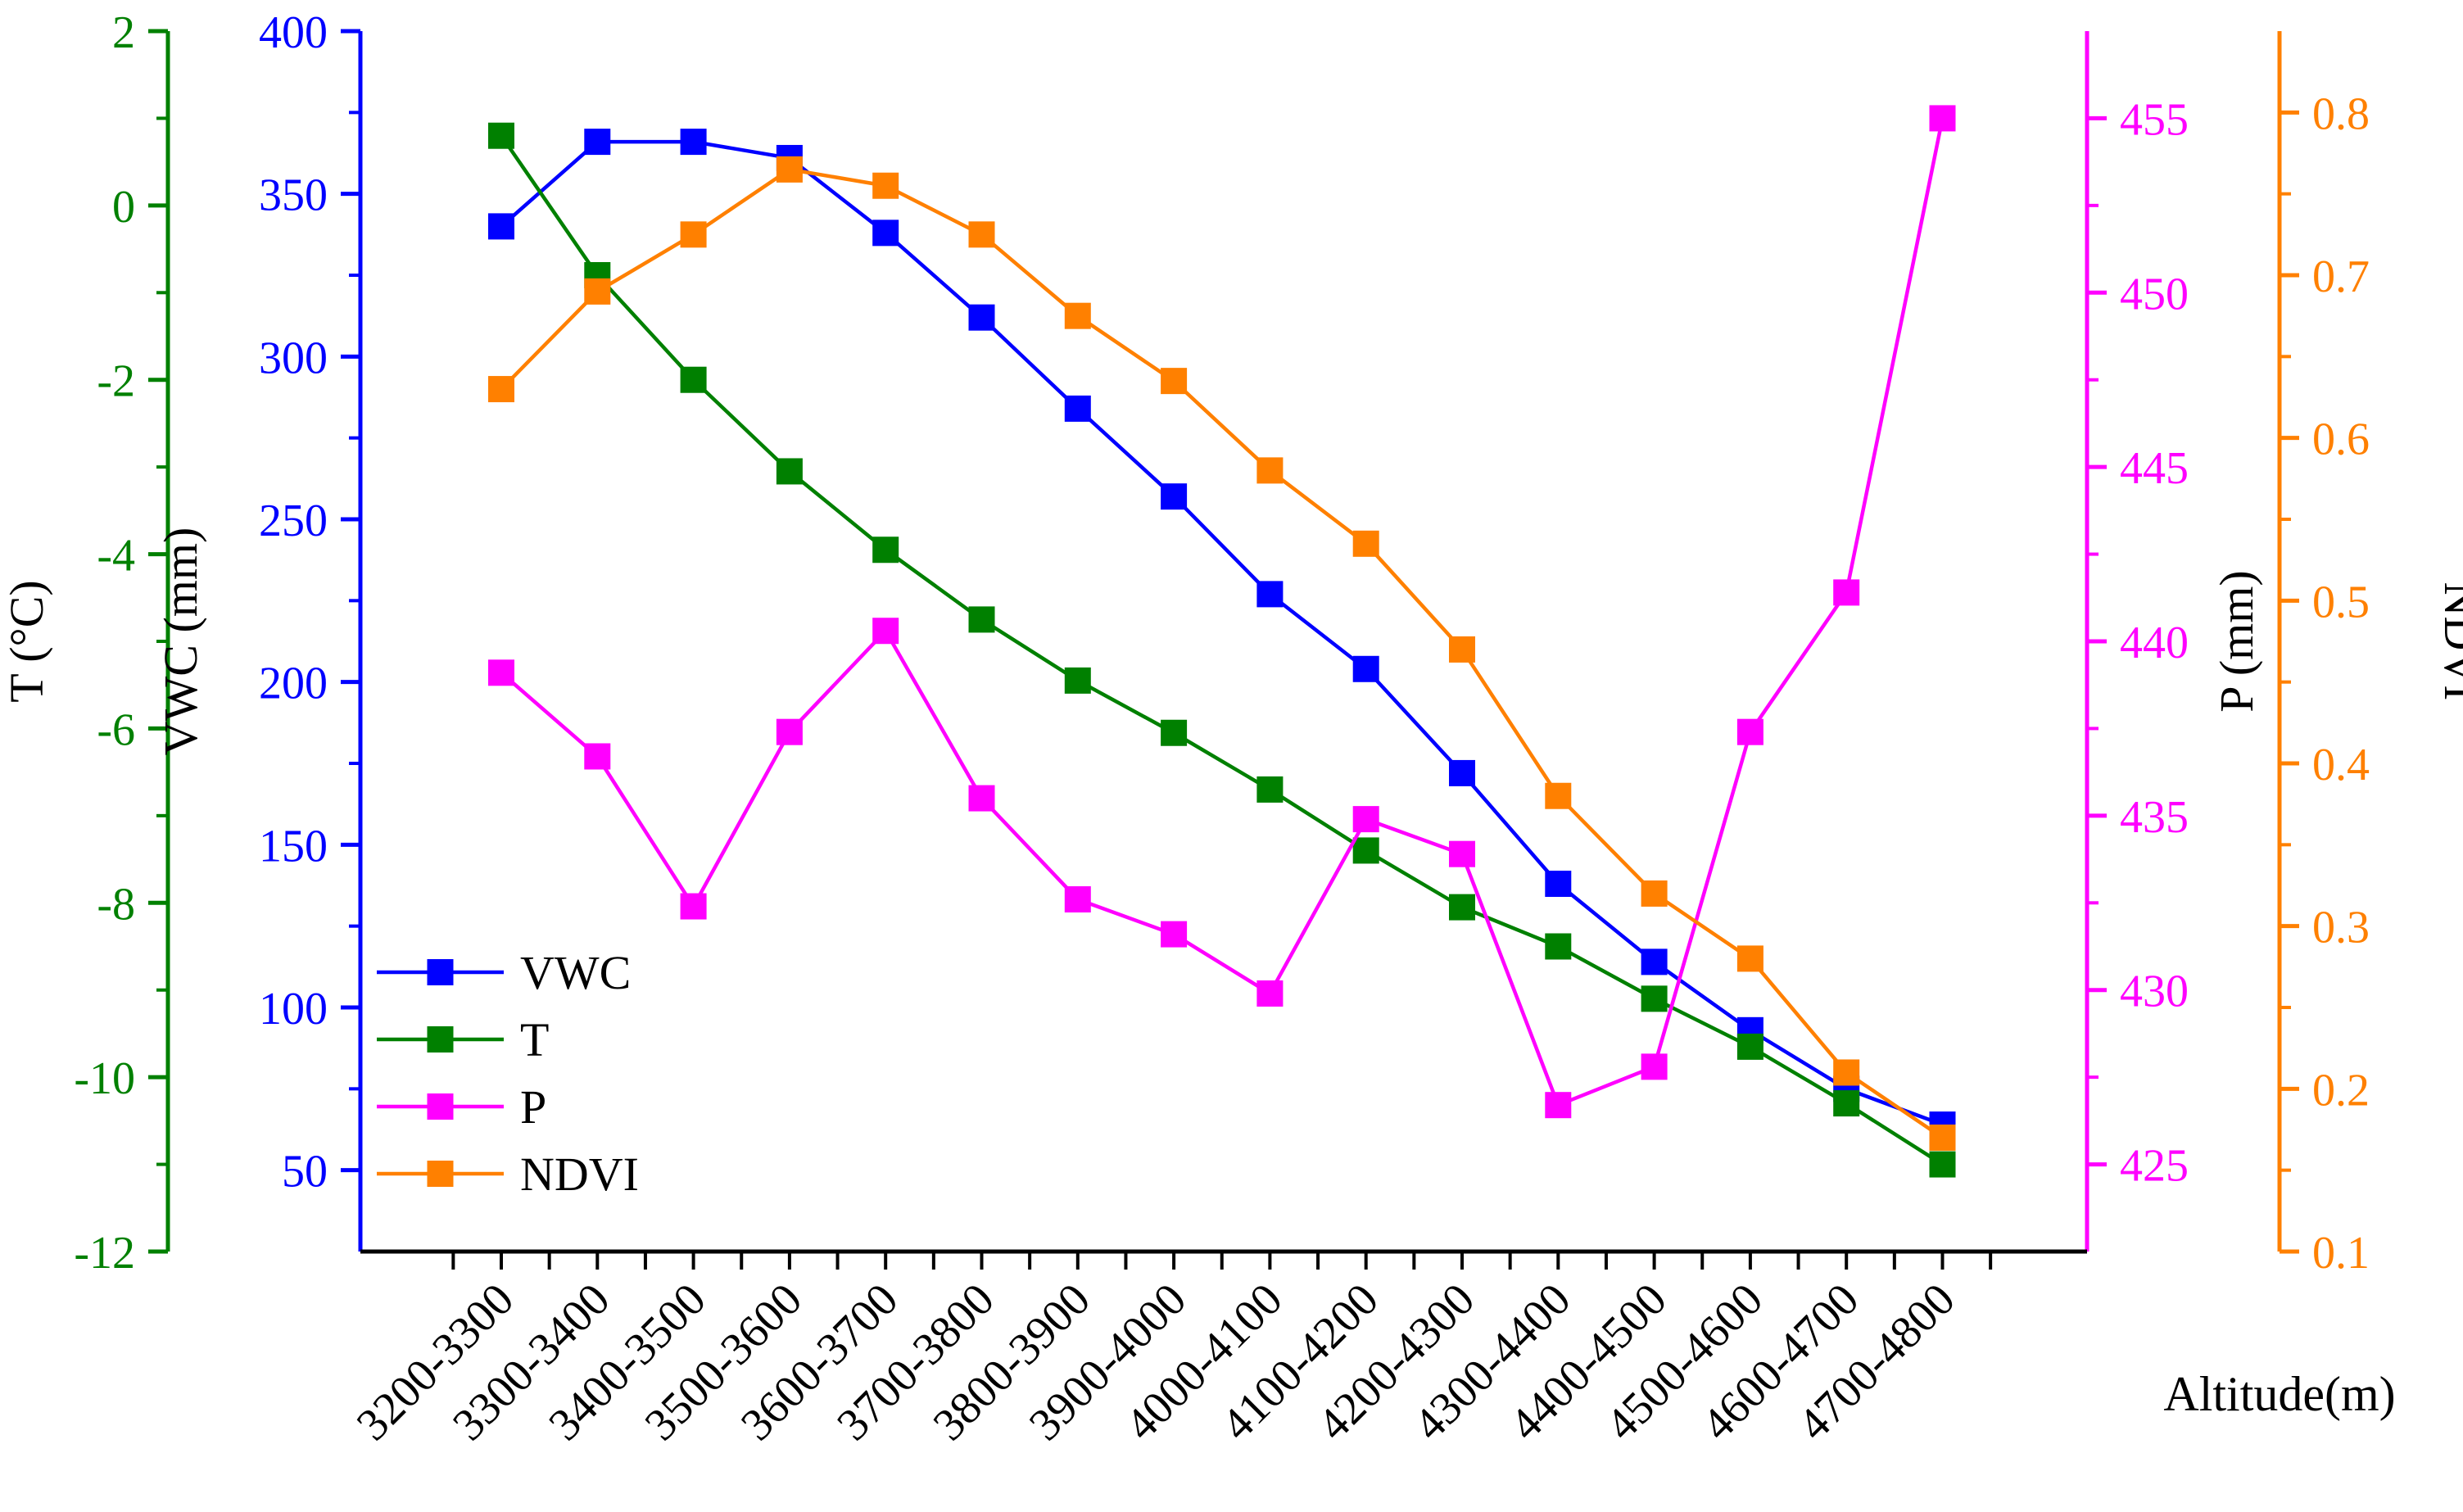 This screenshot has height=1512, width=2463. Describe the element at coordinates (504, 973) in the screenshot. I see `legend-entry-vwc: VWC` at that location.